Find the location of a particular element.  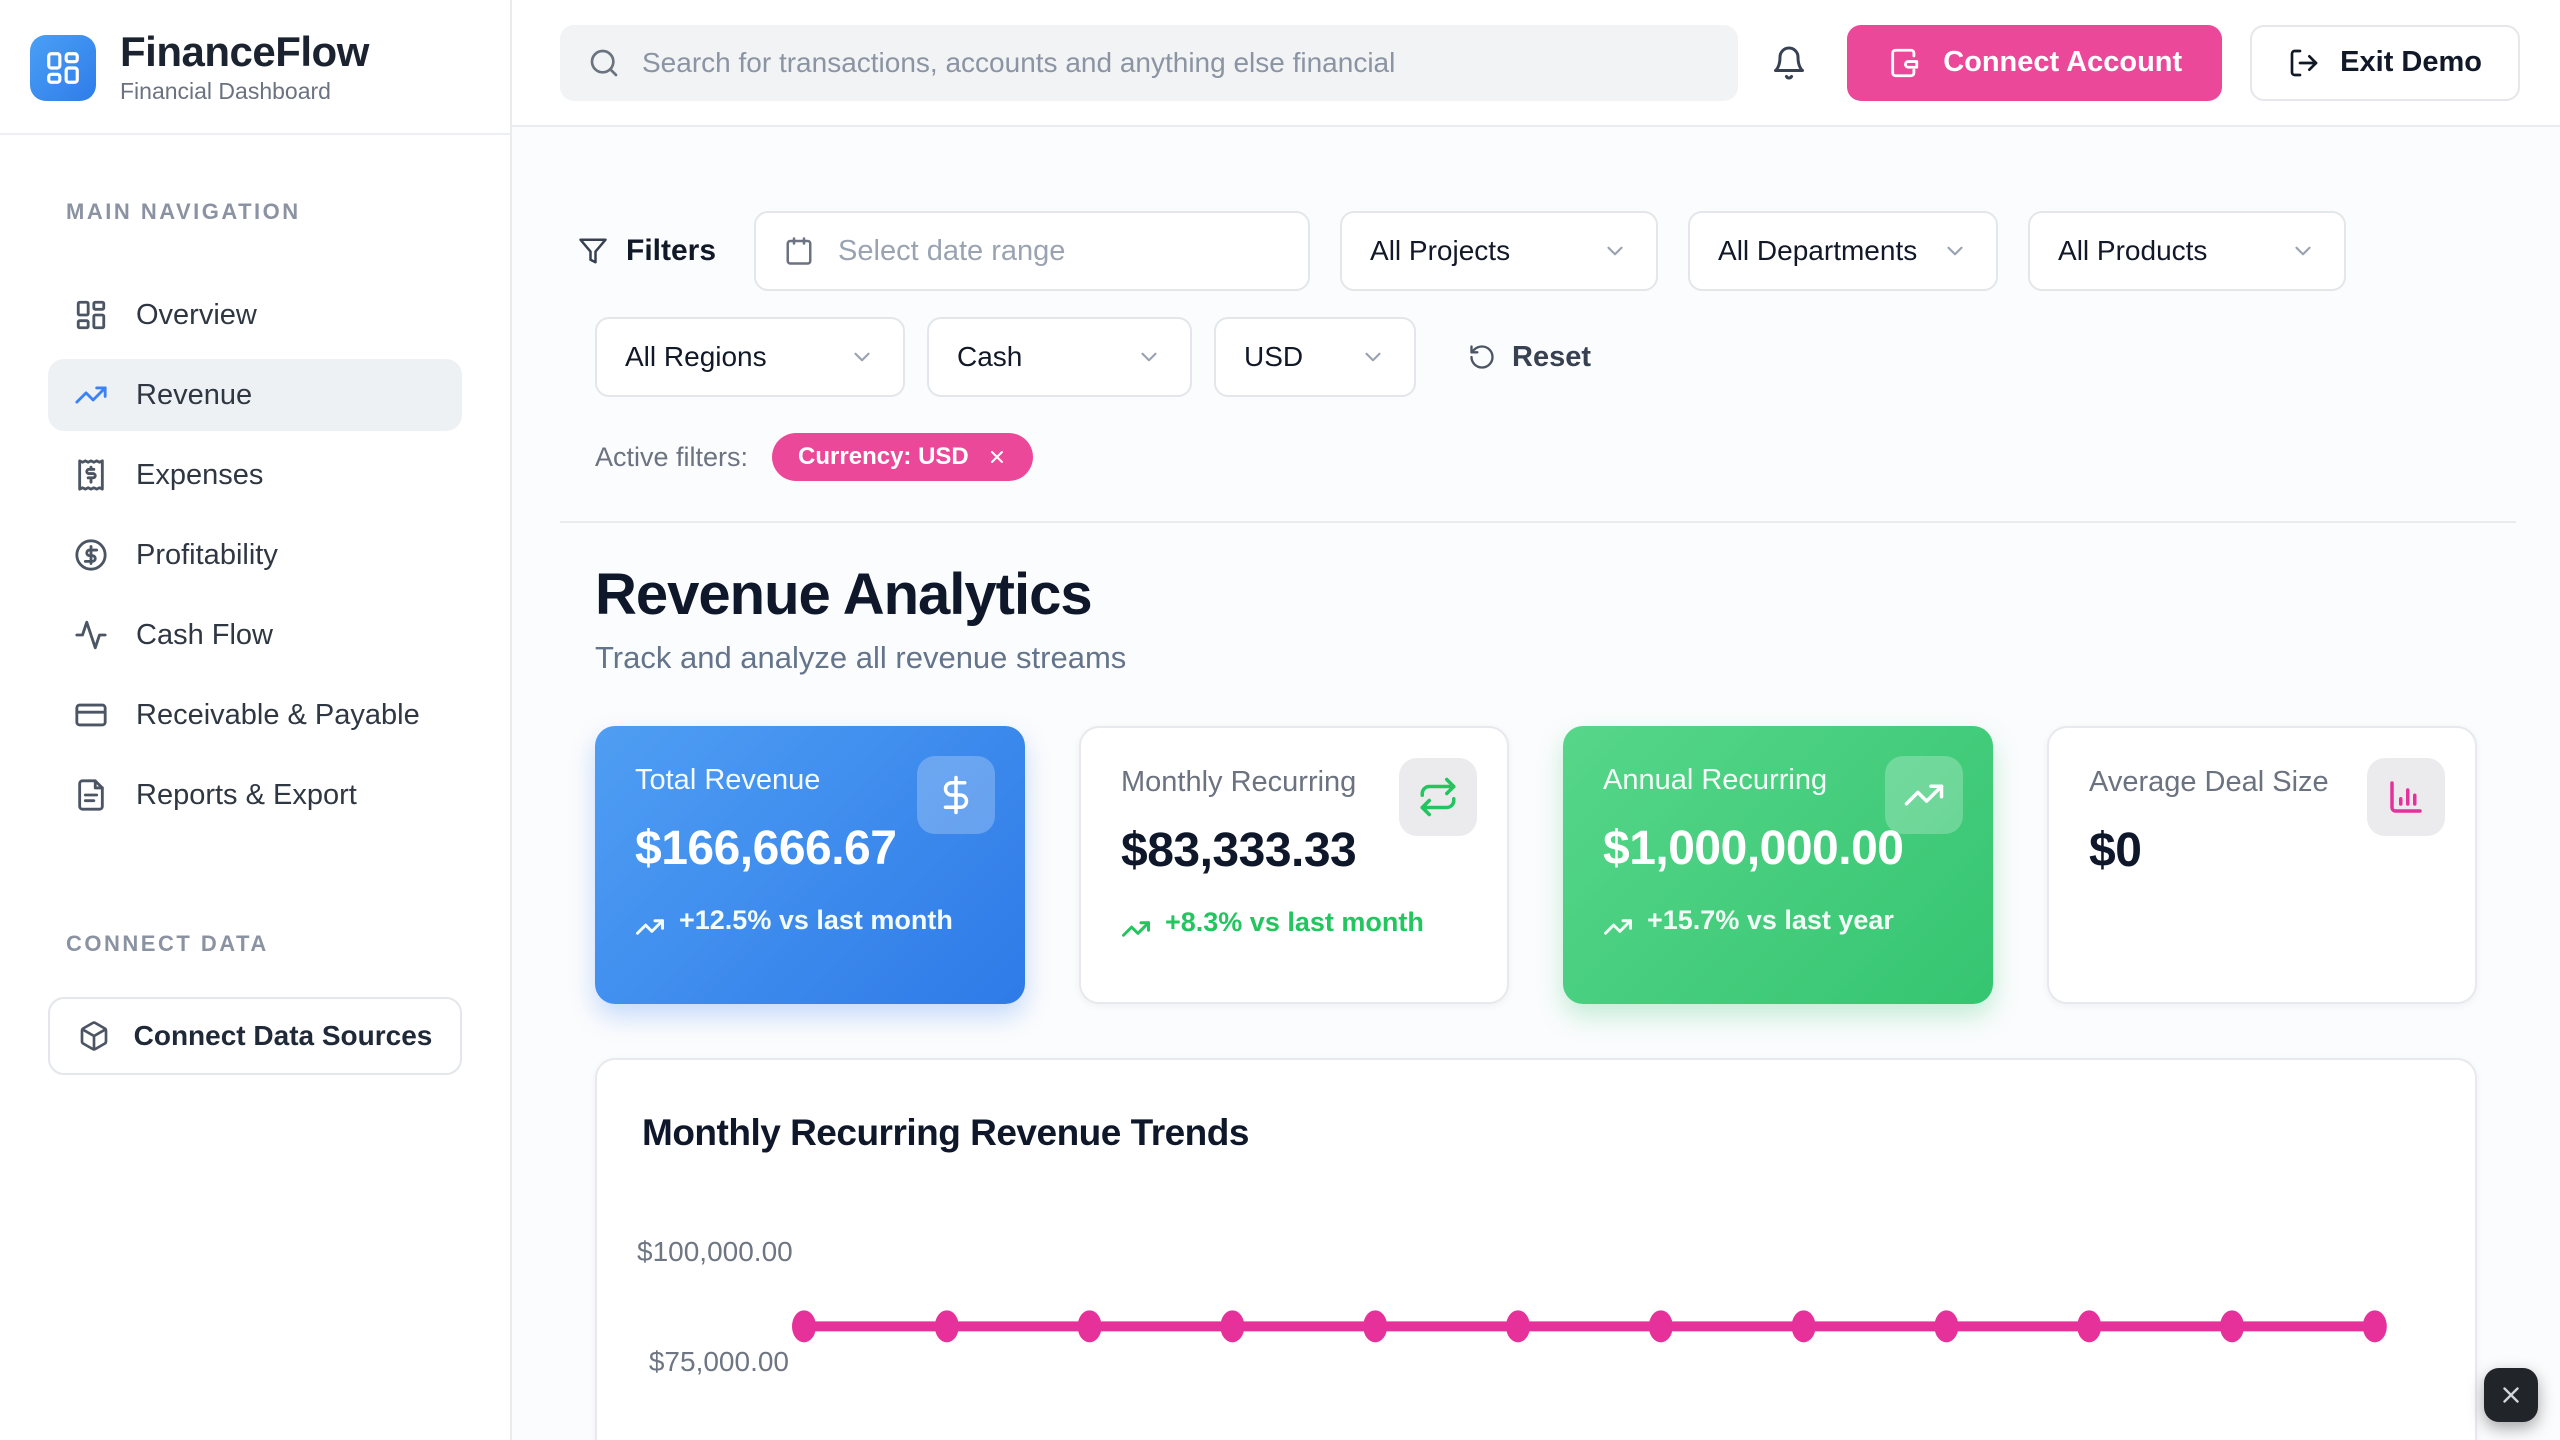

exit-demo-button: Exit Demo is located at coordinates (2385, 62).